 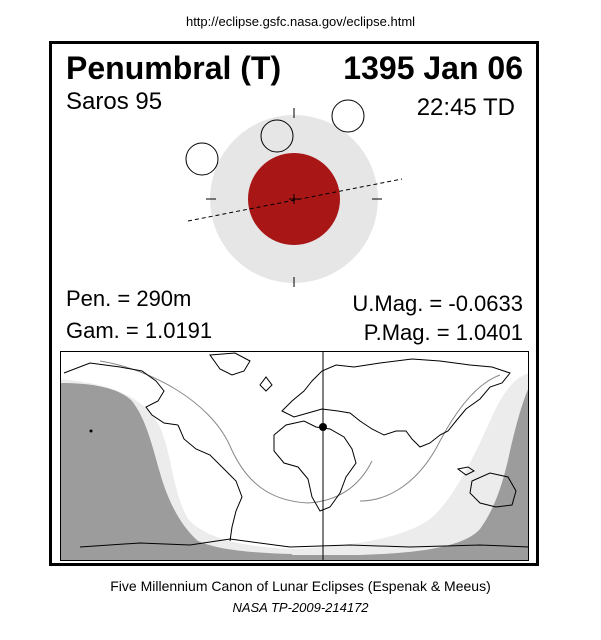 I want to click on subsolar-point-marker, so click(x=323, y=427).